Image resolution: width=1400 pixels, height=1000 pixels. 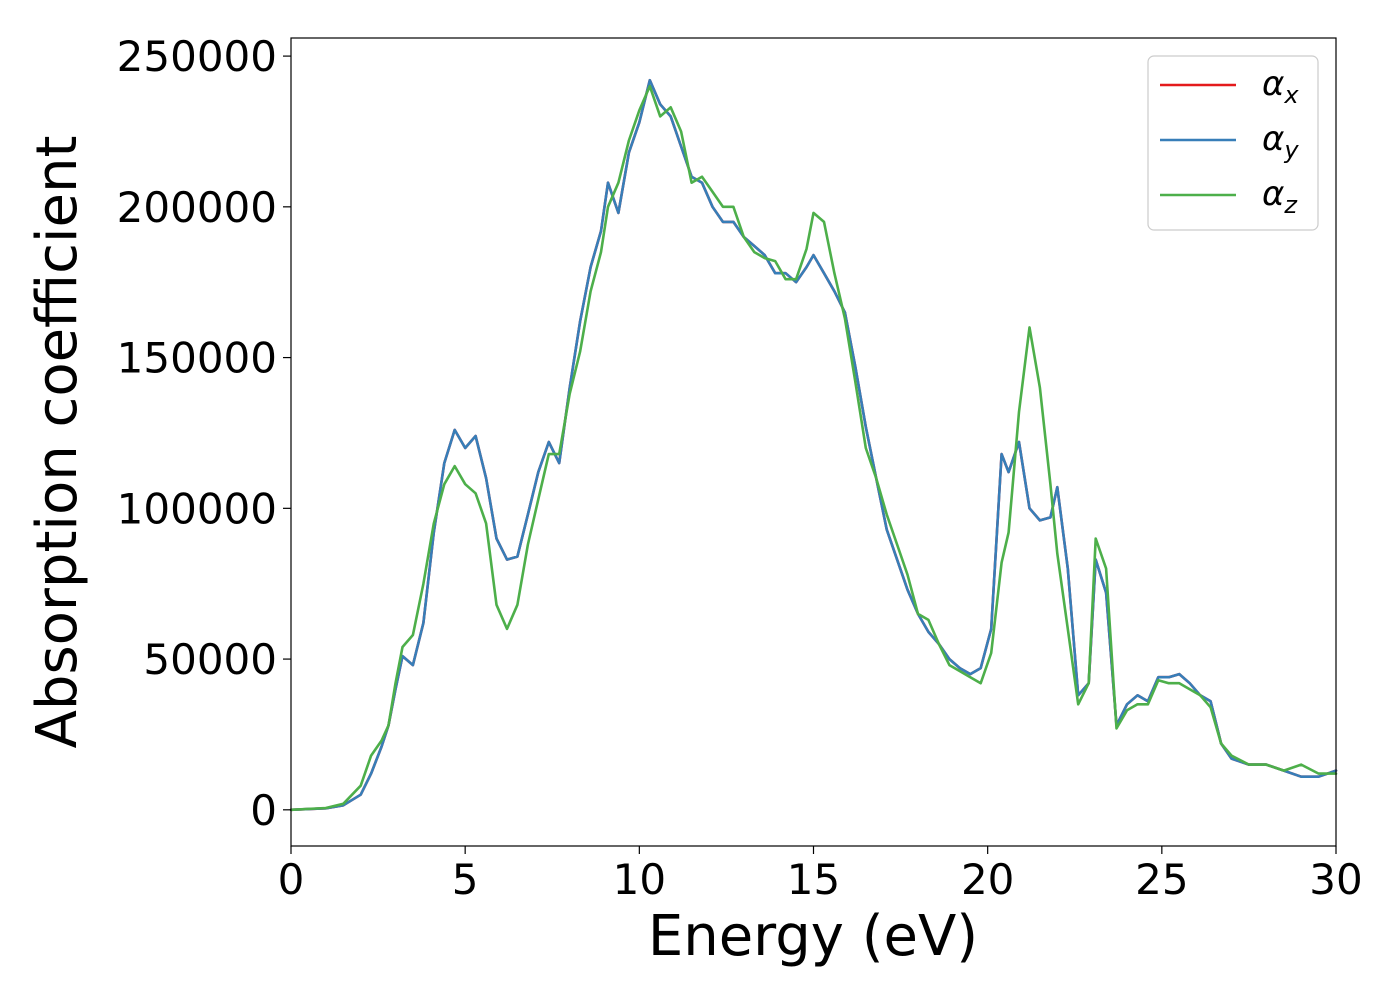 What do you see at coordinates (197, 207) in the screenshot?
I see `y-tick-label: 200000` at bounding box center [197, 207].